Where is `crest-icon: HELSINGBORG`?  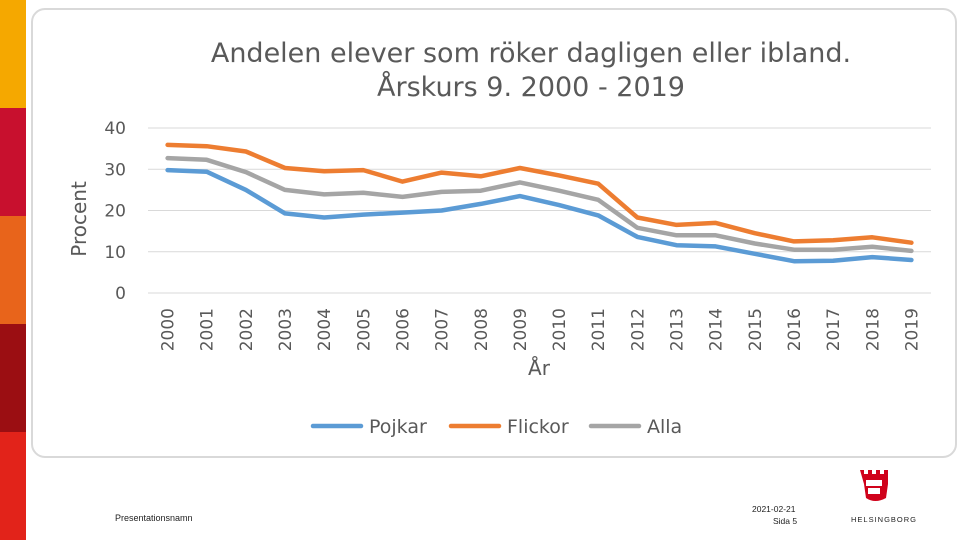 crest-icon: HELSINGBORG is located at coordinates (884, 497).